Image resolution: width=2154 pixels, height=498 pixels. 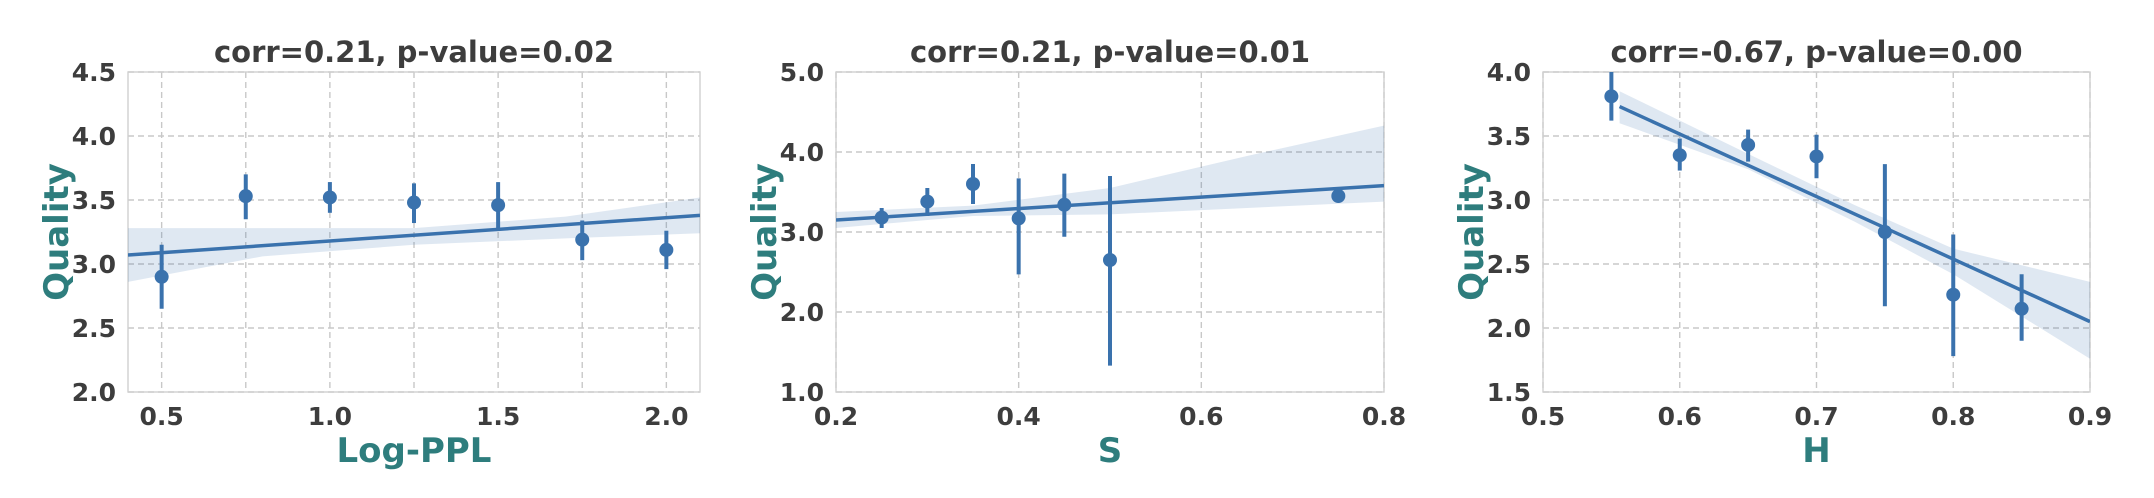 I want to click on chart-title: corr=0.21, p-value=0.02, so click(x=414, y=52).